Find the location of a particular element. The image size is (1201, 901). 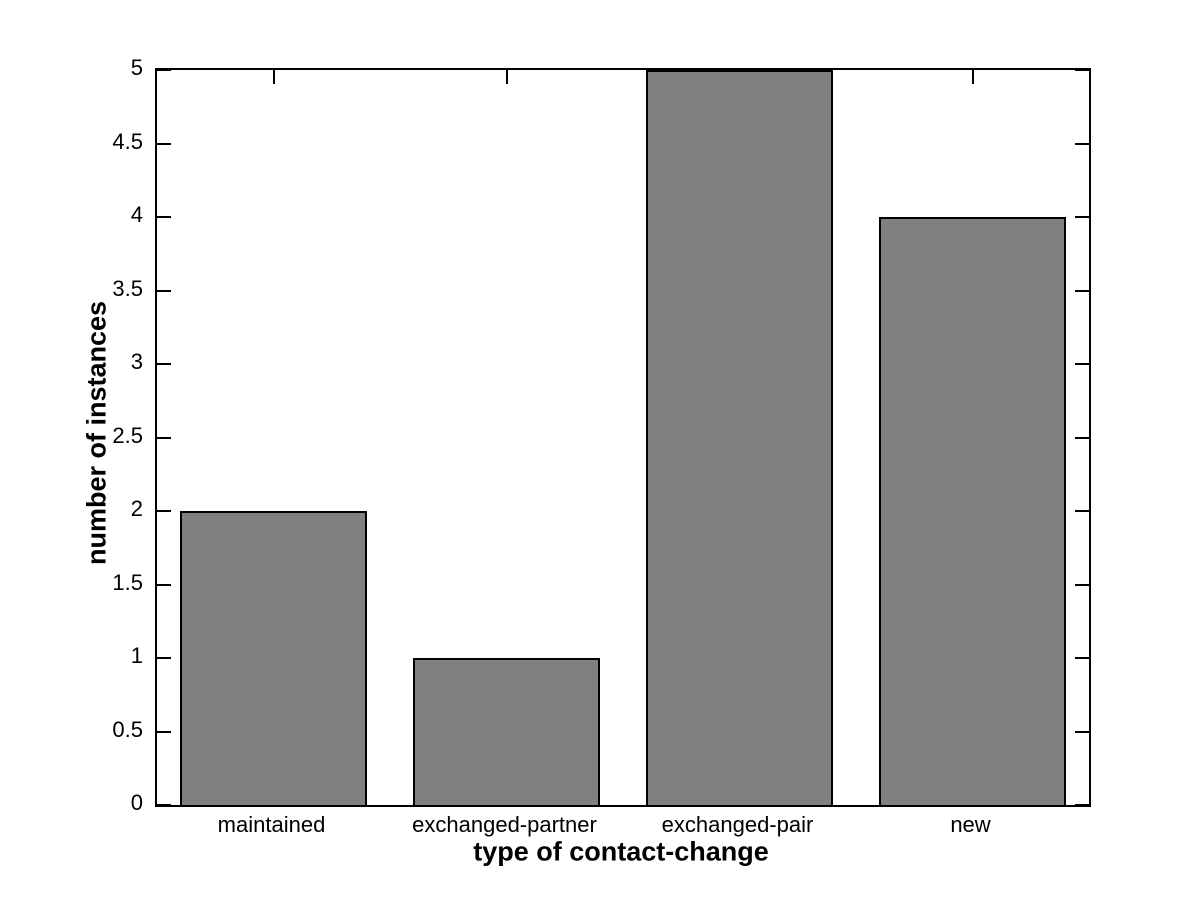

bar-maintained is located at coordinates (273, 658).